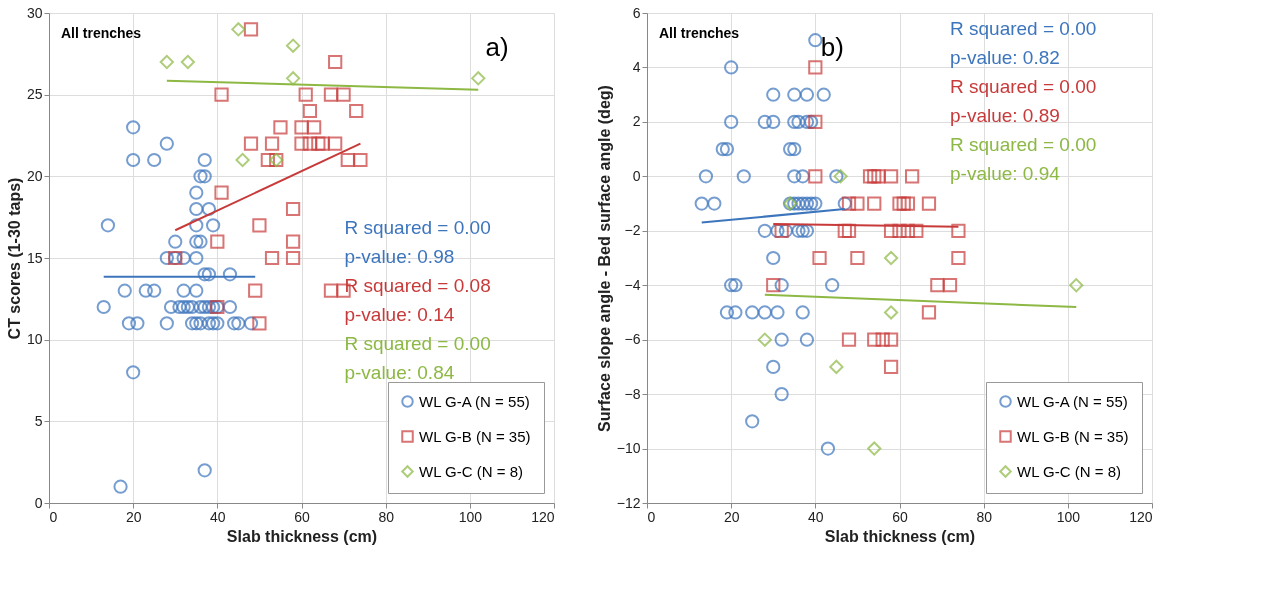 Image resolution: width=1273 pixels, height=604 pixels. I want to click on x-tick-label: 80, so click(386, 516).